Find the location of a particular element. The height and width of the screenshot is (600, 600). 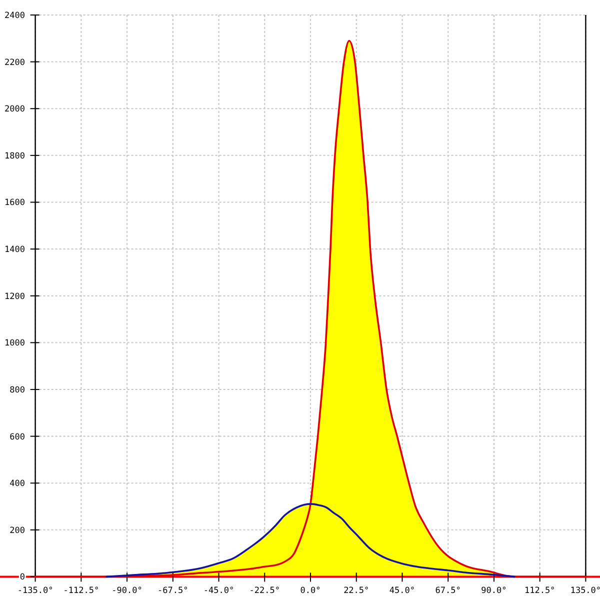

y-tick-label: 1200 is located at coordinates (14, 297).